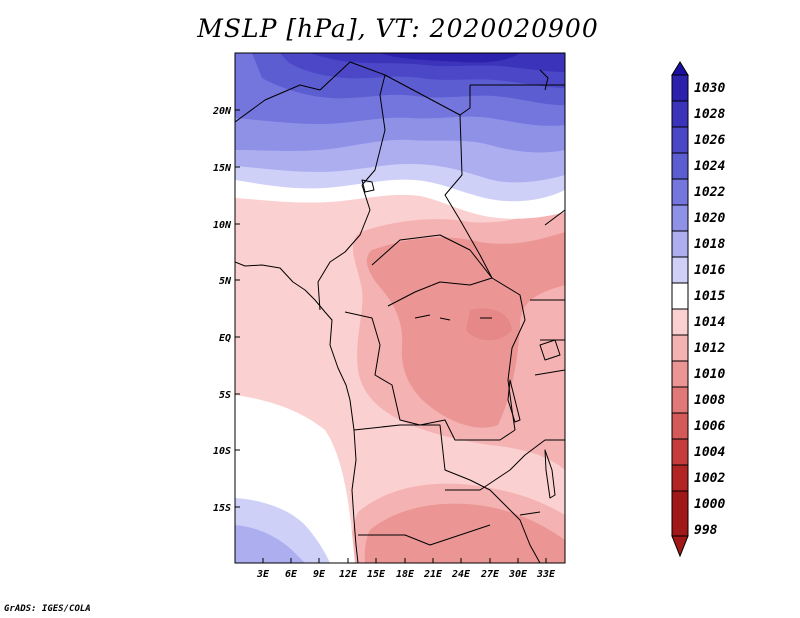  Describe the element at coordinates (297, 412) in the screenshot. I see `west-coastline` at that location.